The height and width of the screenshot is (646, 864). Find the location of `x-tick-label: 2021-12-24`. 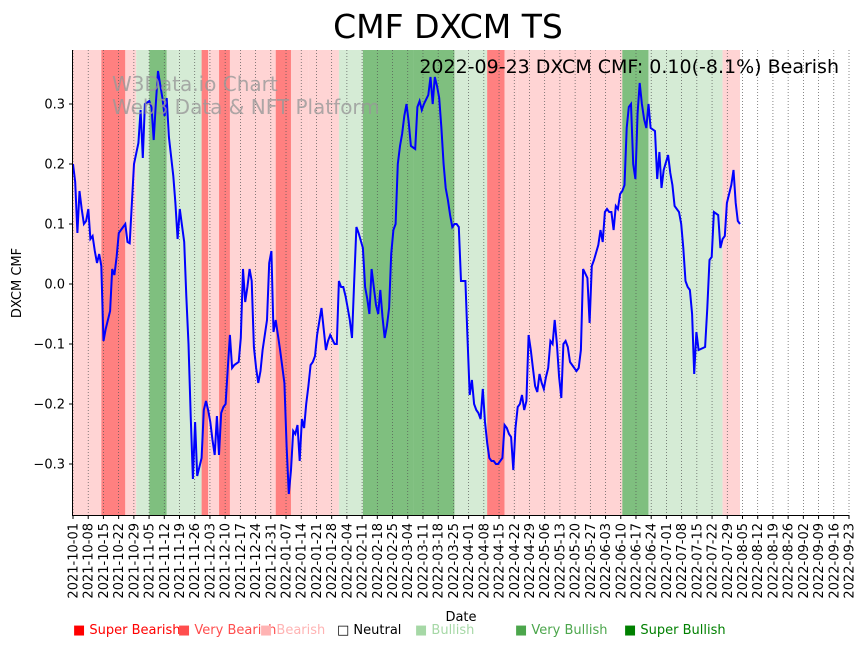

x-tick-label: 2021-12-24 is located at coordinates (256, 561).